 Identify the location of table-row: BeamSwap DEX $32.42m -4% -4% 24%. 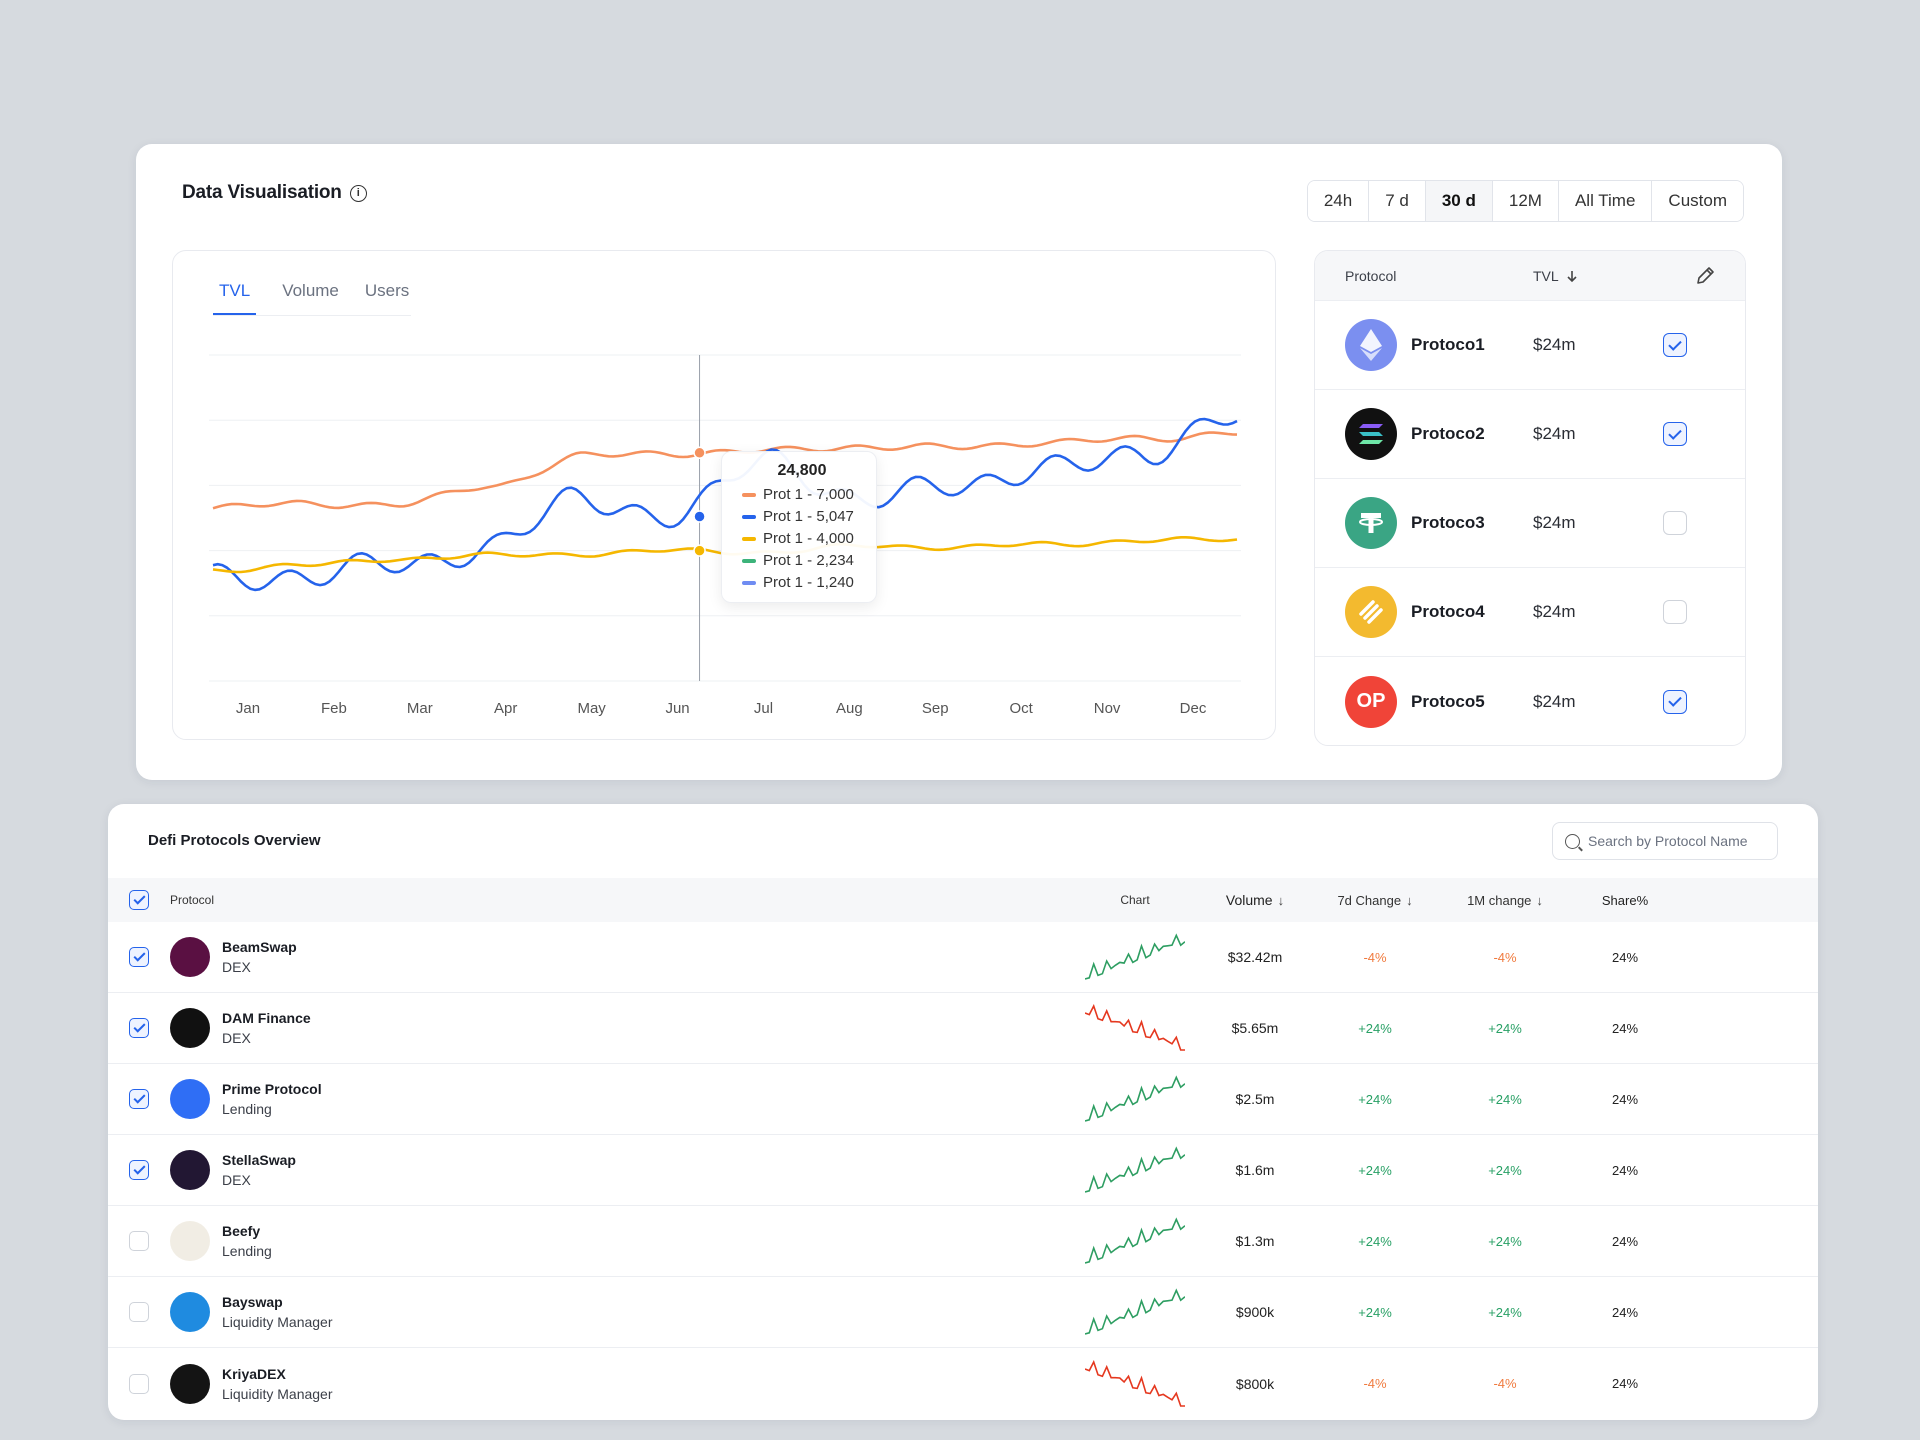
(963, 957).